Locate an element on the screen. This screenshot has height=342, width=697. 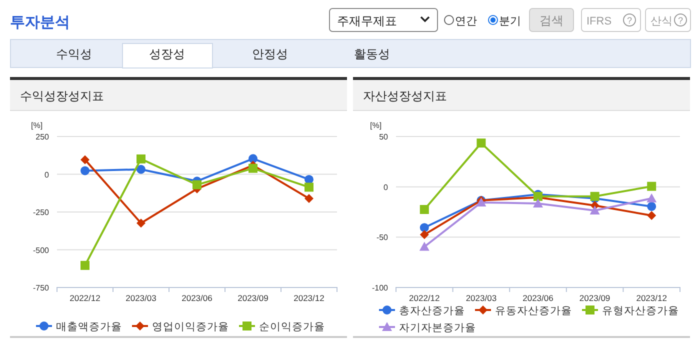
y-tick-label: -100 is located at coordinates (380, 288).